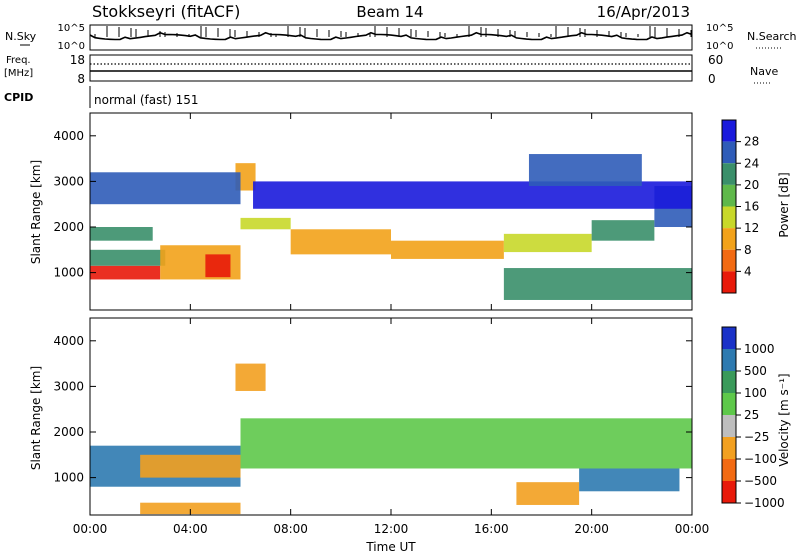 The image size is (800, 554). Describe the element at coordinates (391, 36) in the screenshot. I see `noise-trace` at that location.